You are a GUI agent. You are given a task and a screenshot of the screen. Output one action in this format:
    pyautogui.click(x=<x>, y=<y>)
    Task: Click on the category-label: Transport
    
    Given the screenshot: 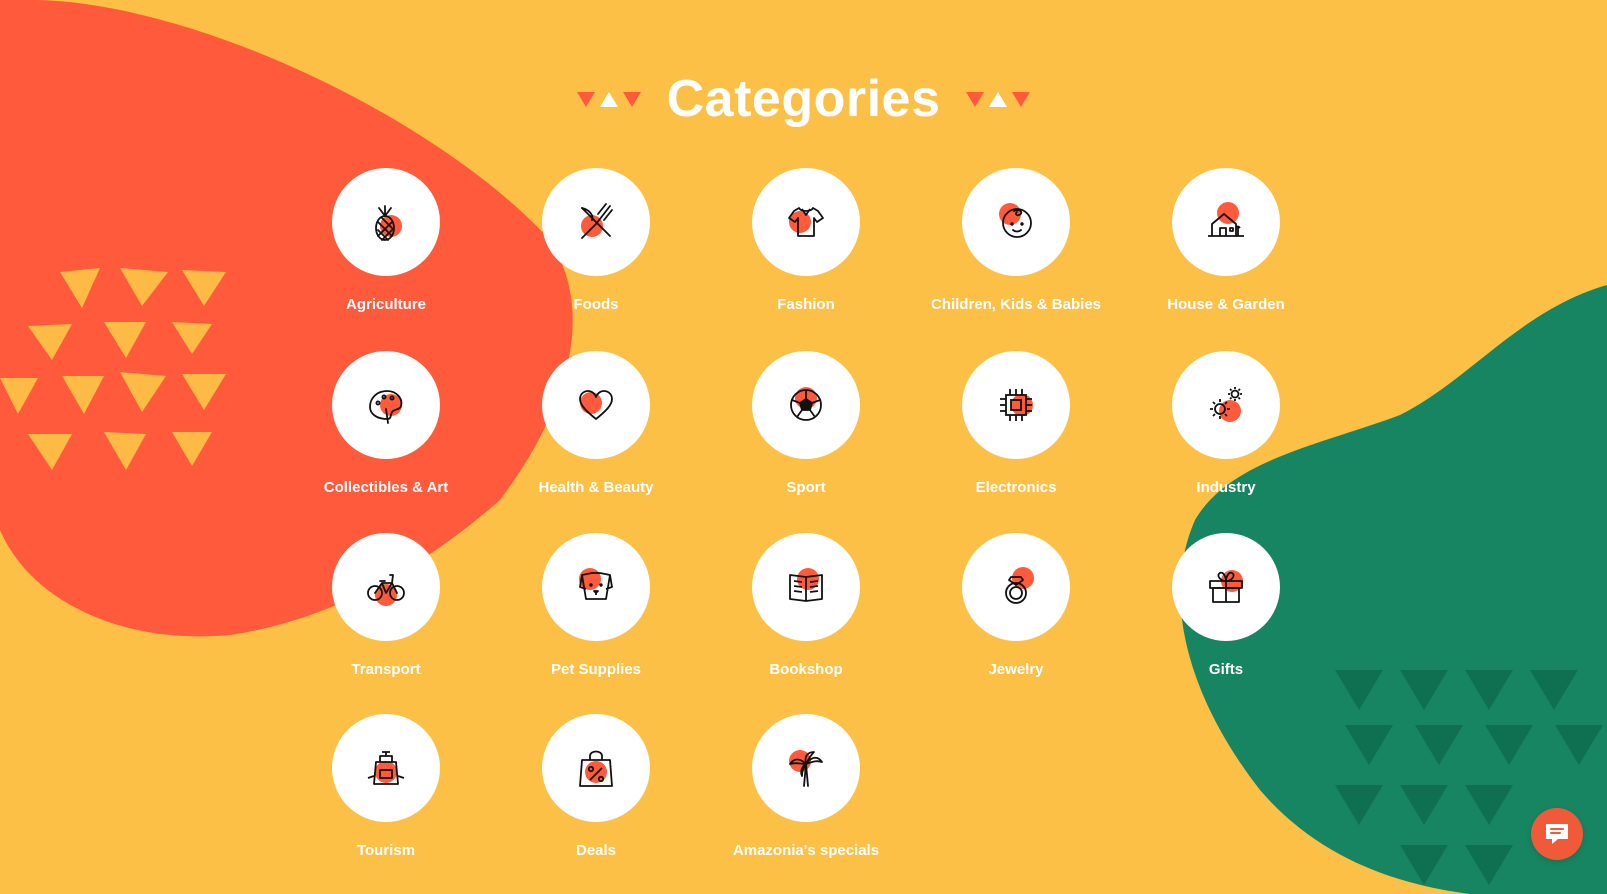 What is the action you would take?
    pyautogui.click(x=386, y=669)
    